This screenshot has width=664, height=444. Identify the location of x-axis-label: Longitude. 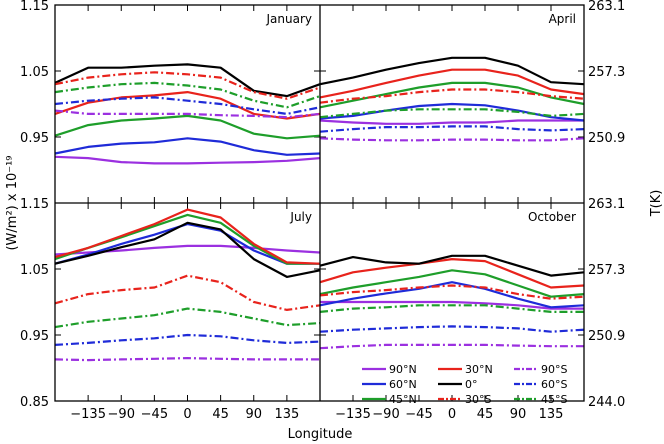
(320, 434).